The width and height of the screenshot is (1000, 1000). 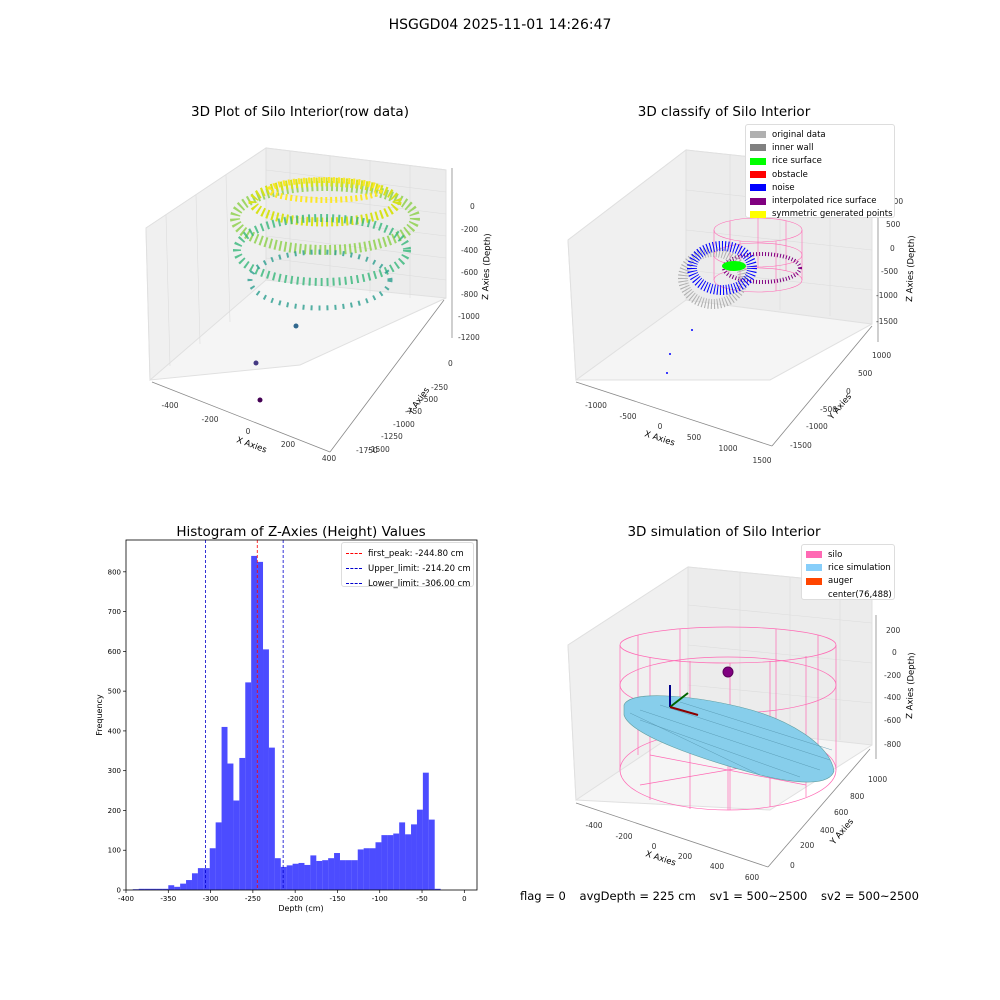 What do you see at coordinates (877, 779) in the screenshot?
I see `simulation-y-tick: 1000` at bounding box center [877, 779].